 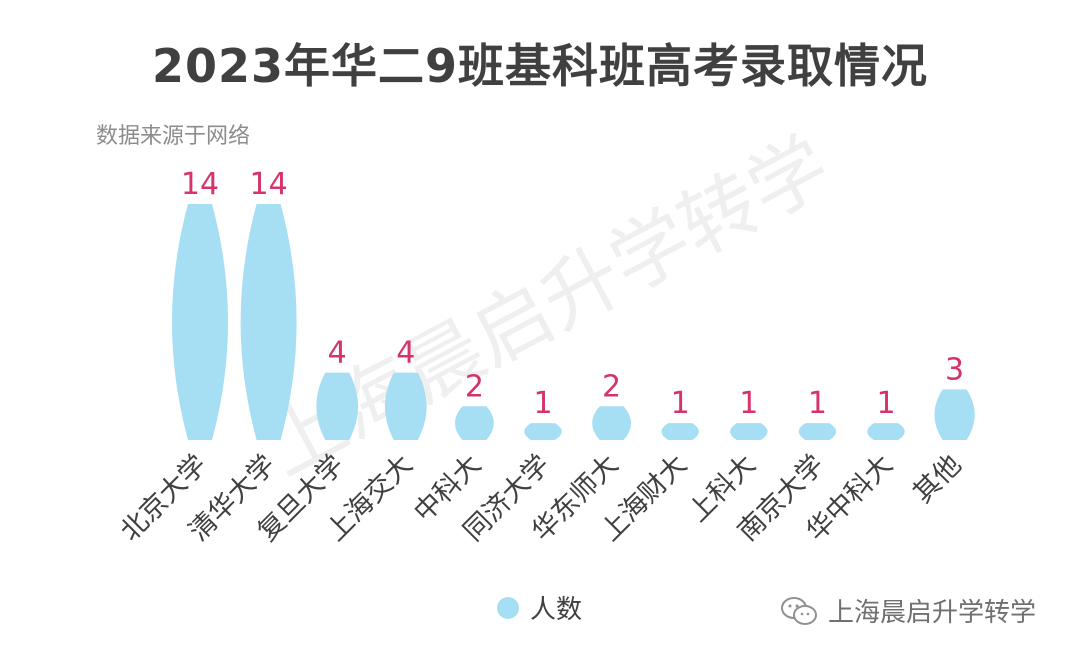 What do you see at coordinates (937, 479) in the screenshot?
I see `x-tick-label: 其他` at bounding box center [937, 479].